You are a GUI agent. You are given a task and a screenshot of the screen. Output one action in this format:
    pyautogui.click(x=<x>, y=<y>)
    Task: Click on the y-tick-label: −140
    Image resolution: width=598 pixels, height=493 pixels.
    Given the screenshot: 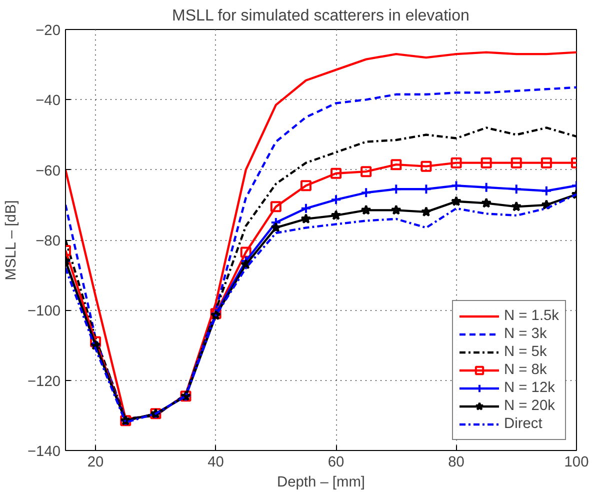 What is the action you would take?
    pyautogui.click(x=44, y=452)
    